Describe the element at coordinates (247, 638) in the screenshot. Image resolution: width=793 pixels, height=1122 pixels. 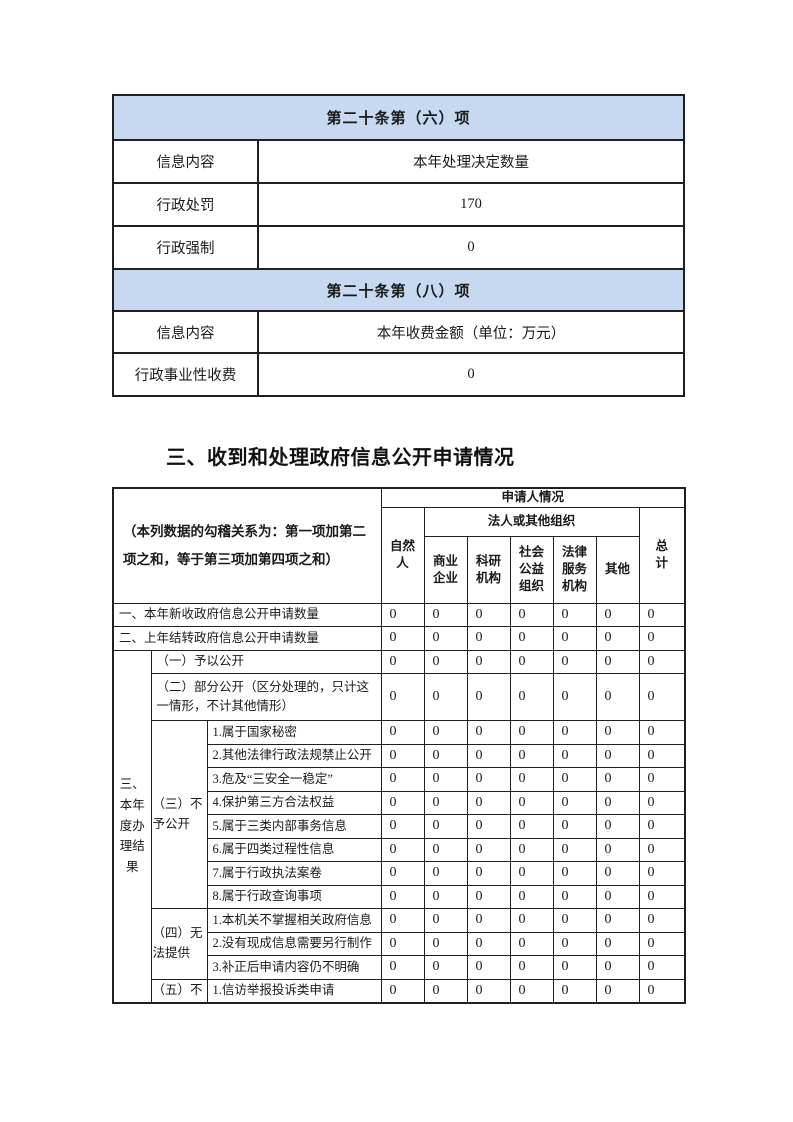
I see `row-label: 二、上年结转政府信息公开申请数量` at that location.